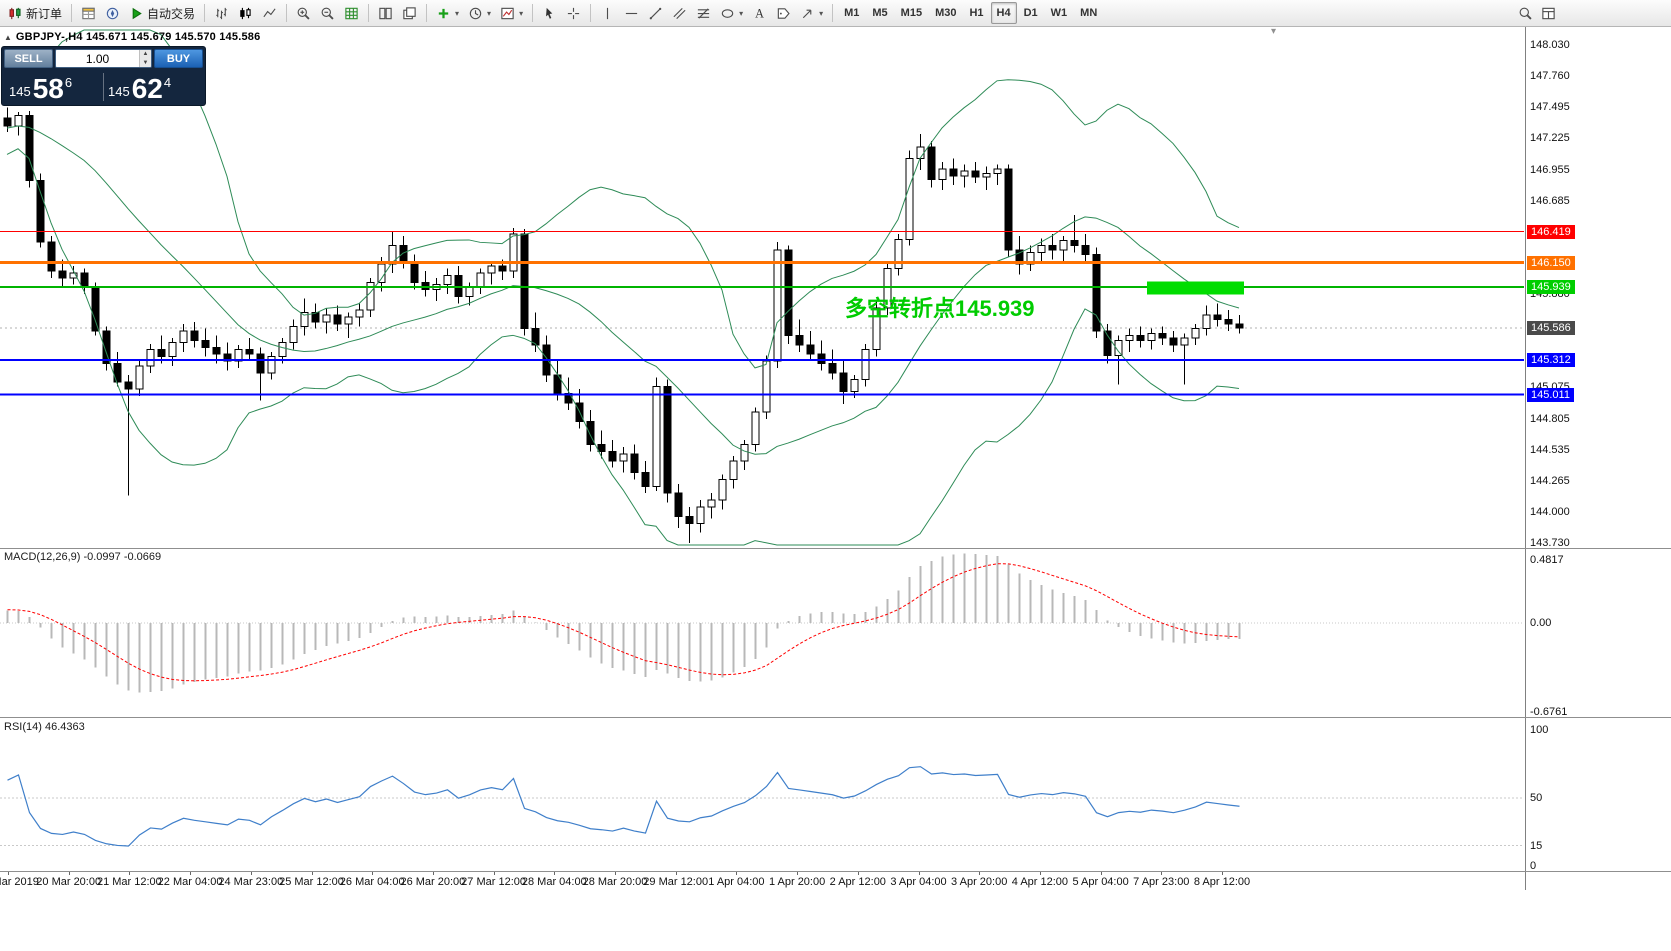 The image size is (1671, 951). I want to click on navigator-button, so click(112, 13).